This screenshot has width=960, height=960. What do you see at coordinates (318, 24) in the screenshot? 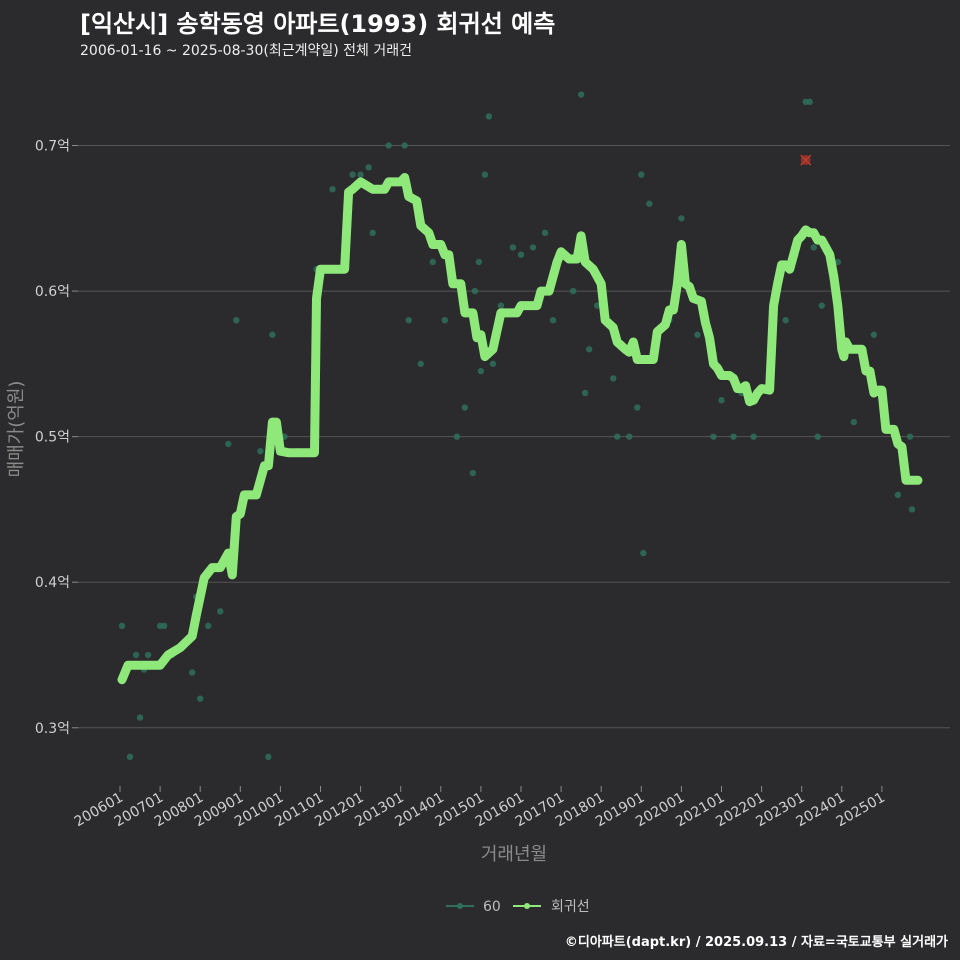
I see `chart-title: [익산시] 송학동영 아파트(1993) 회귀선 예측` at bounding box center [318, 24].